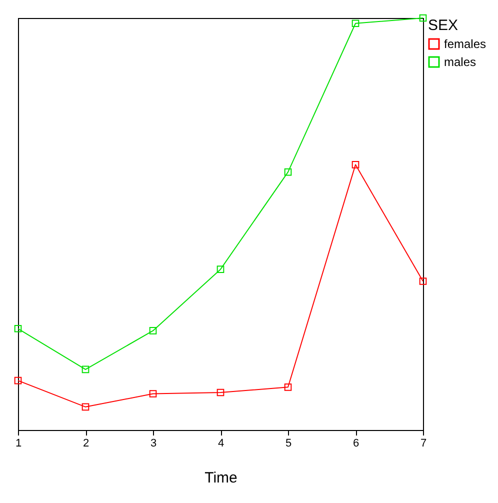  Describe the element at coordinates (221, 478) in the screenshot. I see `x-axis-title: Time` at that location.